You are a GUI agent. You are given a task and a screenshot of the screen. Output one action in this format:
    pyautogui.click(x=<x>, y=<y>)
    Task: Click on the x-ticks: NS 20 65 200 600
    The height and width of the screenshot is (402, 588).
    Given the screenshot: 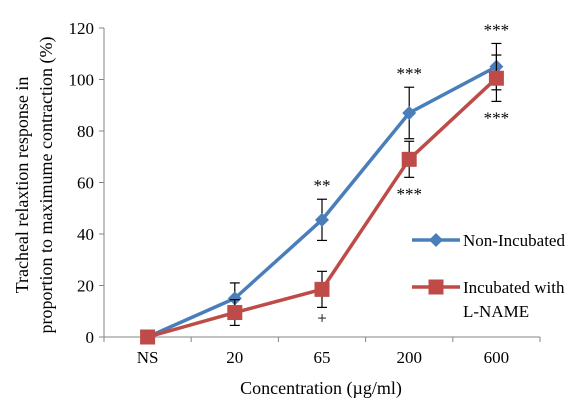 What is the action you would take?
    pyautogui.click(x=322, y=352)
    